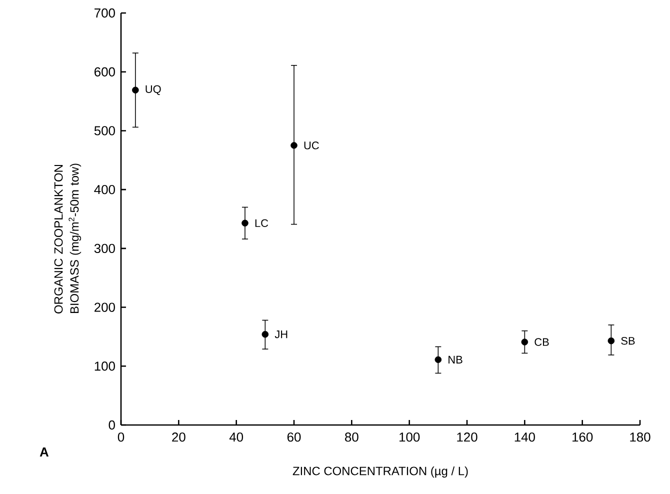  Describe the element at coordinates (261, 223) in the screenshot. I see `annotation: LC` at that location.